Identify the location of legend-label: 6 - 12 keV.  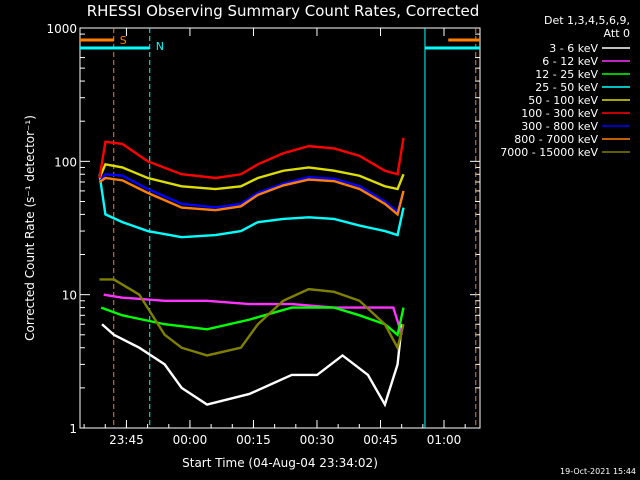
(570, 61).